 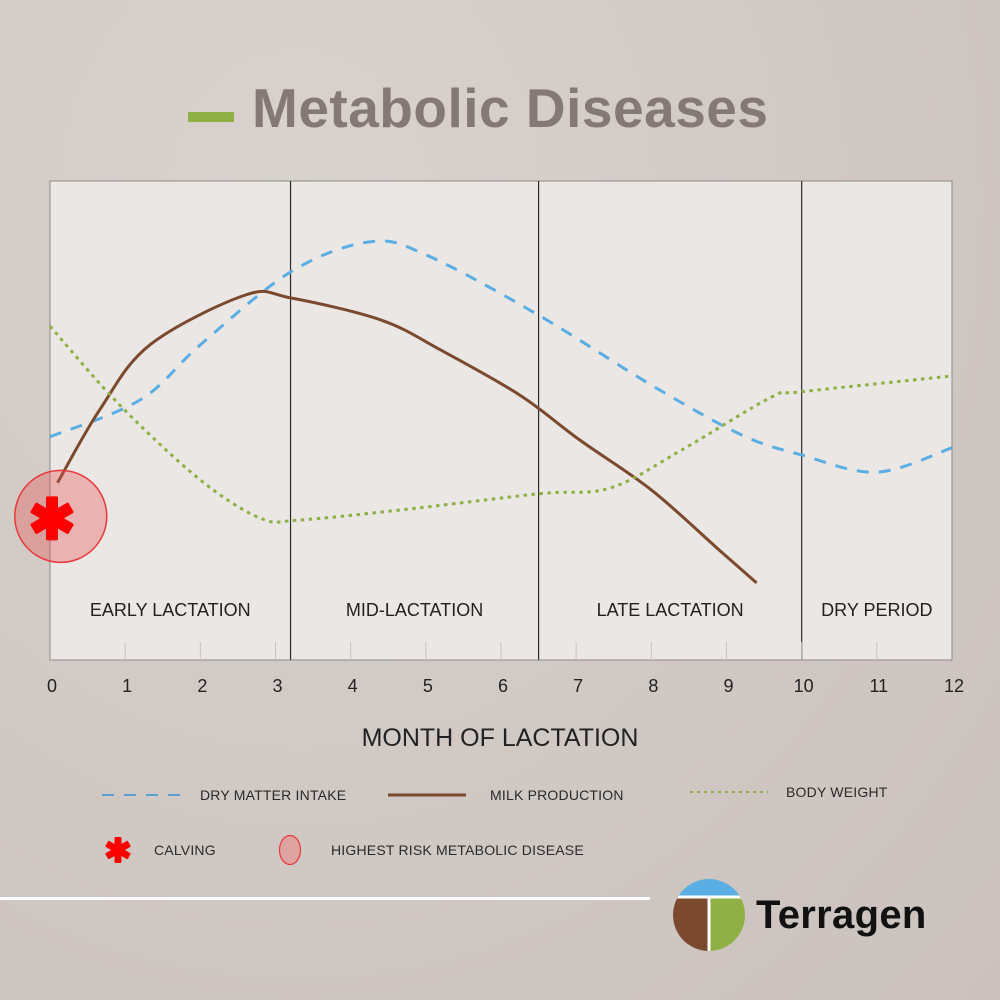 I want to click on asterisk-icon, so click(x=118, y=850).